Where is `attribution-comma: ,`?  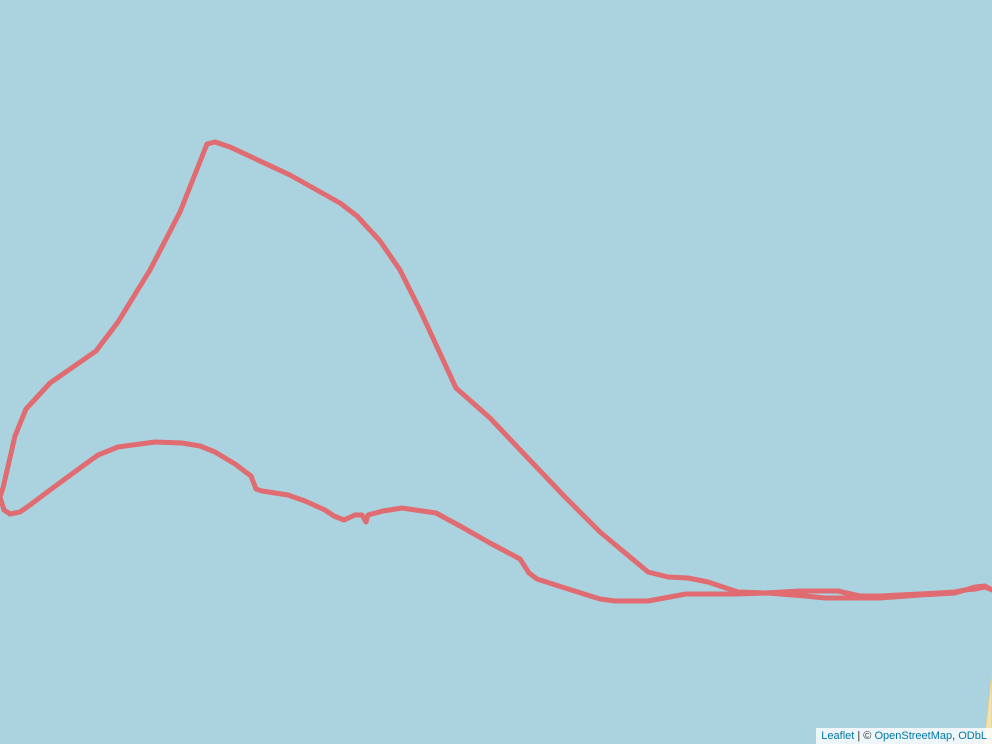
attribution-comma: , is located at coordinates (955, 736).